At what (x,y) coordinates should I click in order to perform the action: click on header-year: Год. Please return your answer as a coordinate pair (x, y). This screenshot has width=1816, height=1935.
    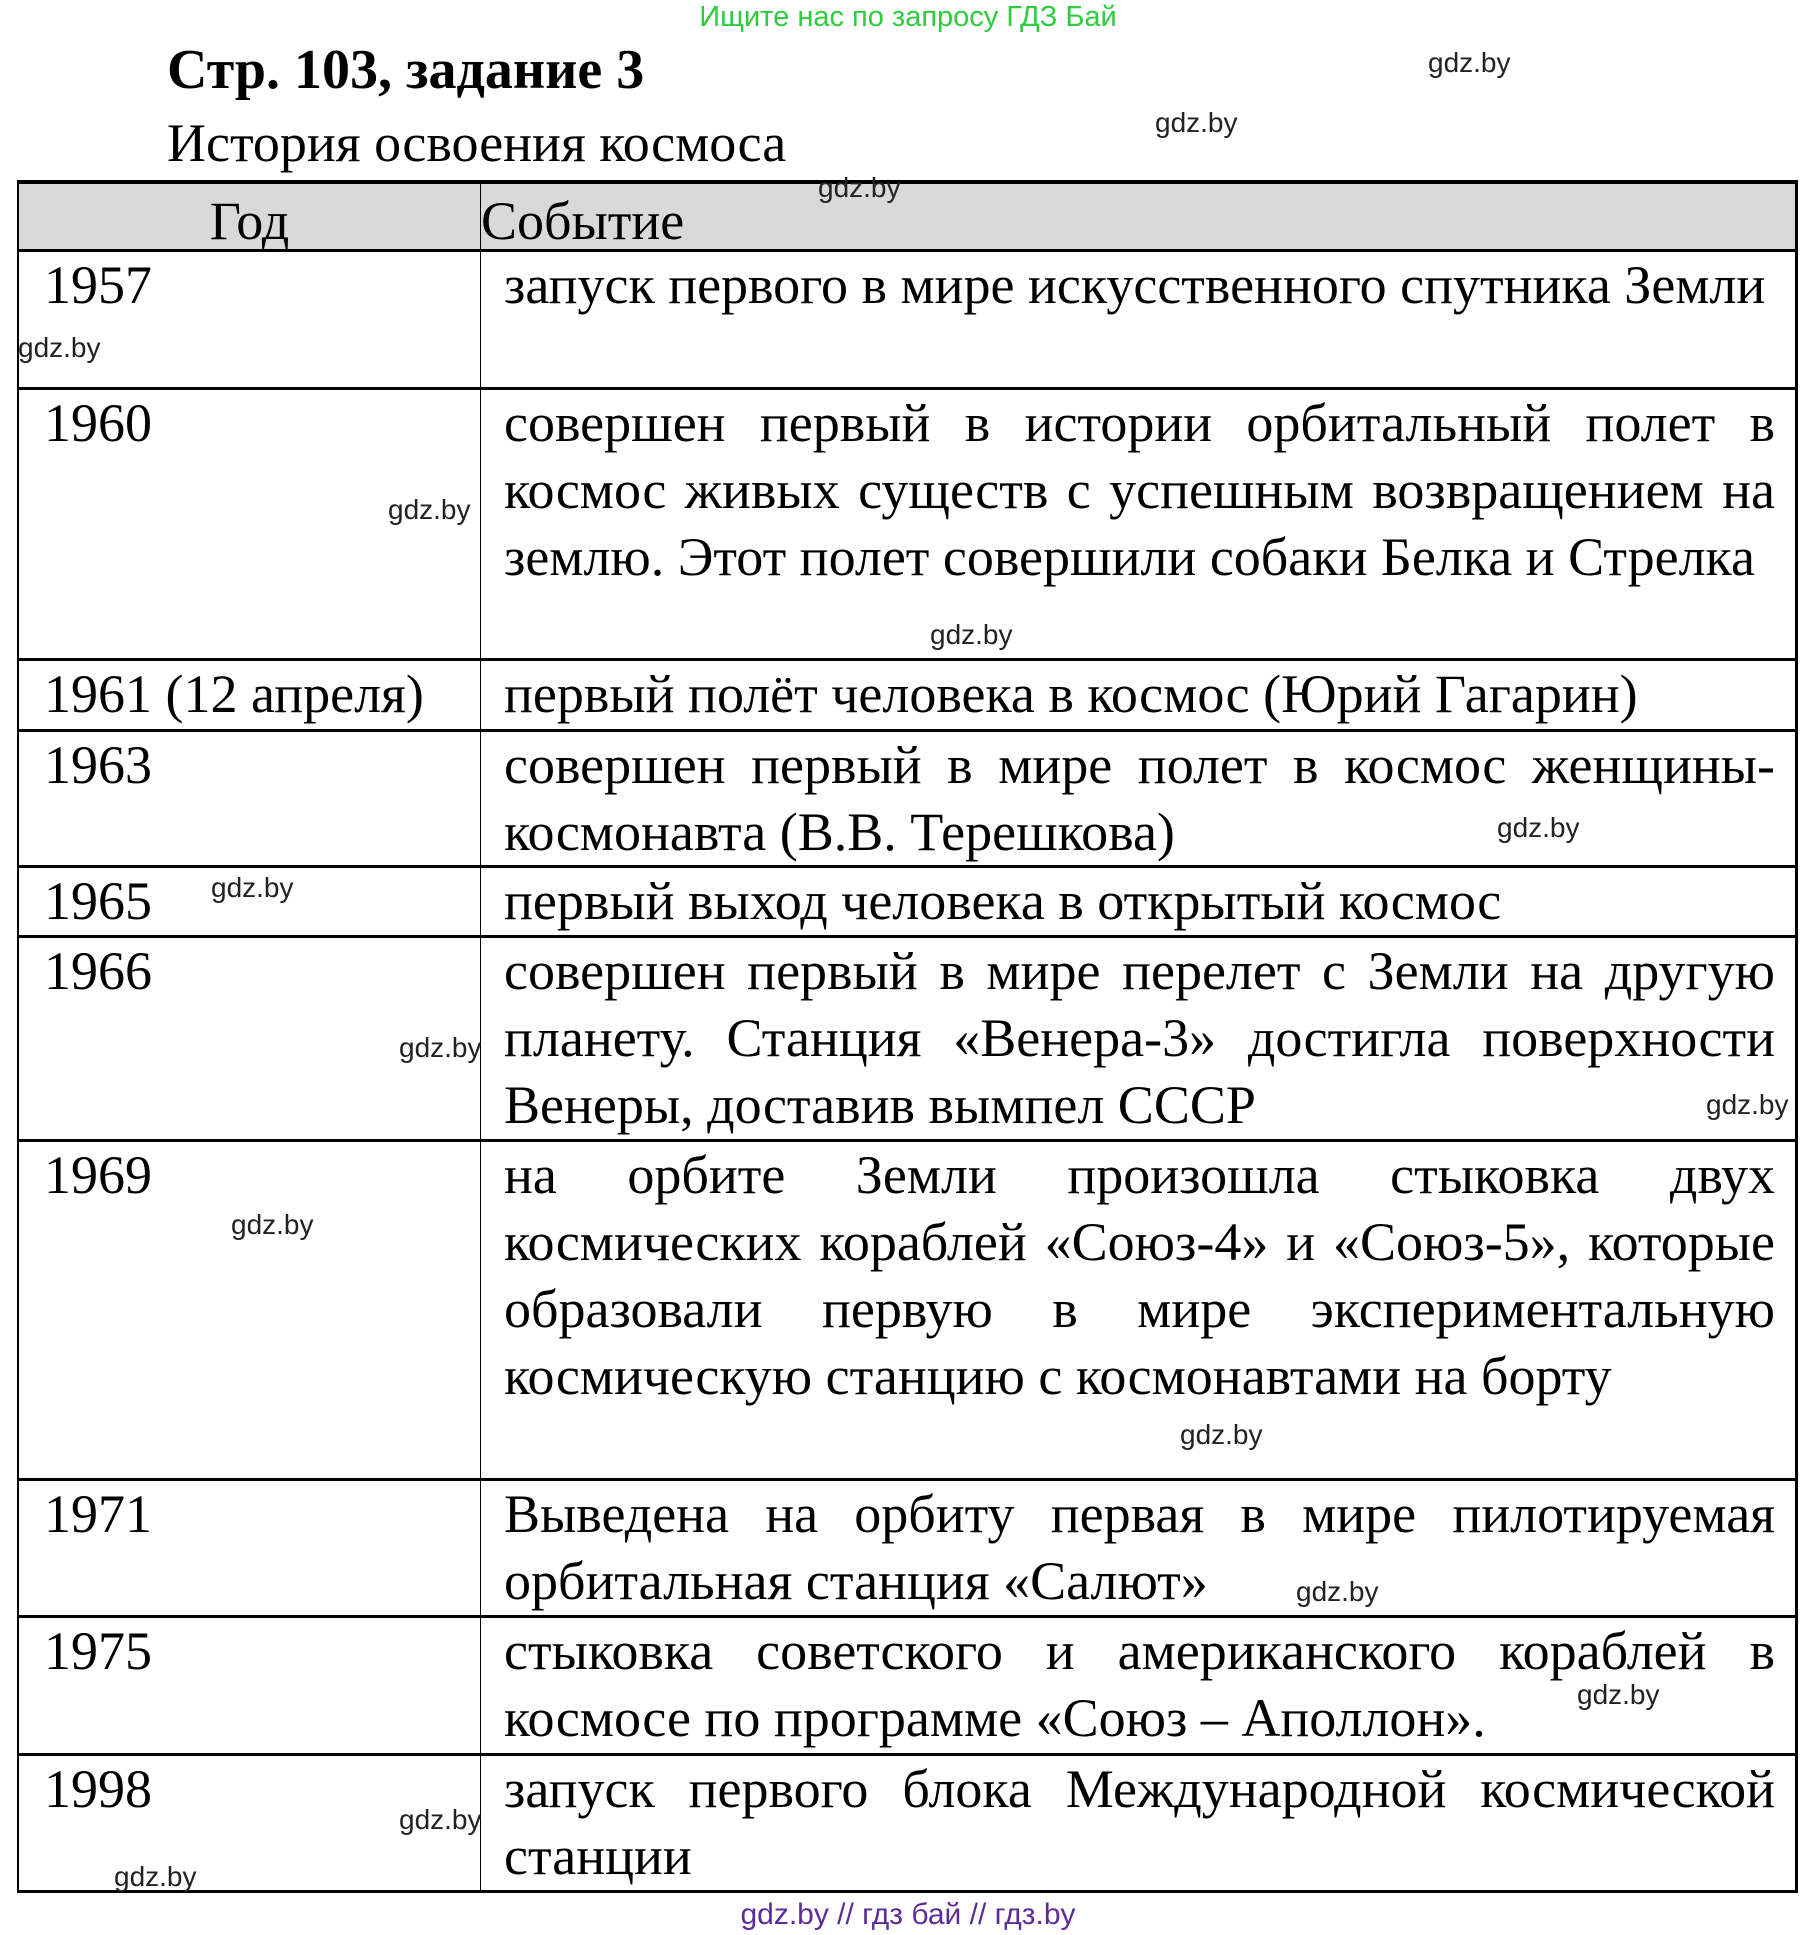
    Looking at the image, I should click on (250, 217).